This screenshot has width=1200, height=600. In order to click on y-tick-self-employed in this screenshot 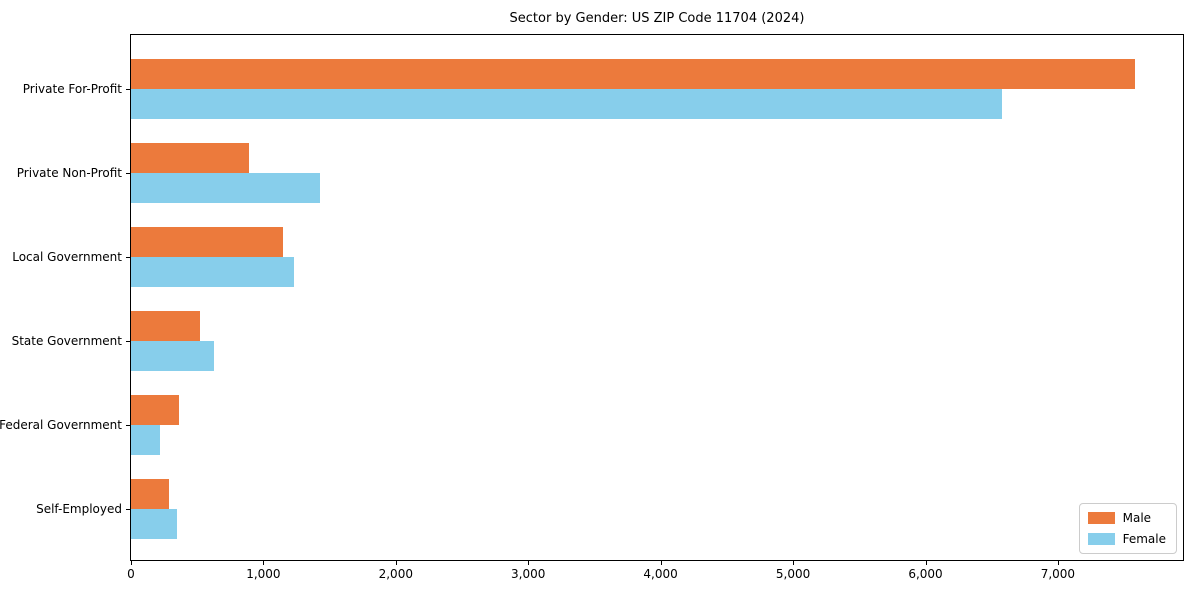, I will do `click(128, 509)`.